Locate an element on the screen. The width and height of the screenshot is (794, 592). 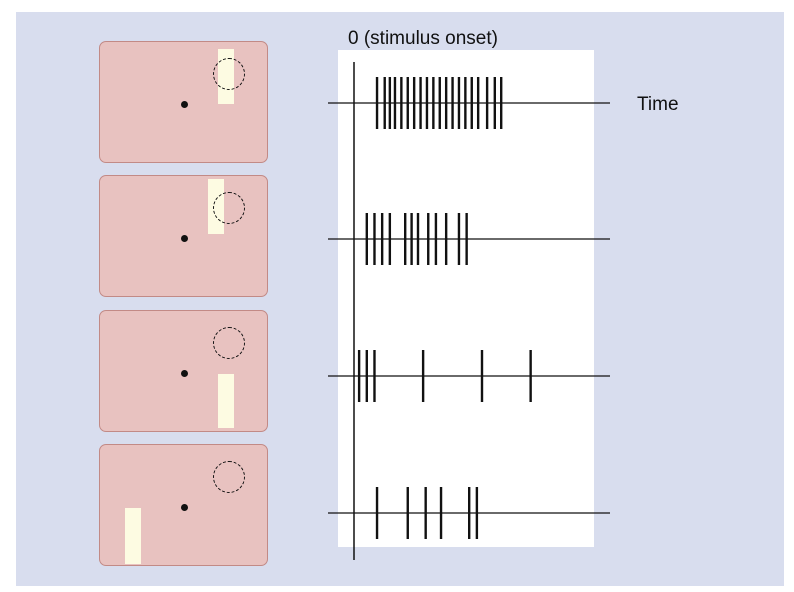
stimulus-onset-label: 0 (stimulus onset) is located at coordinates (423, 38).